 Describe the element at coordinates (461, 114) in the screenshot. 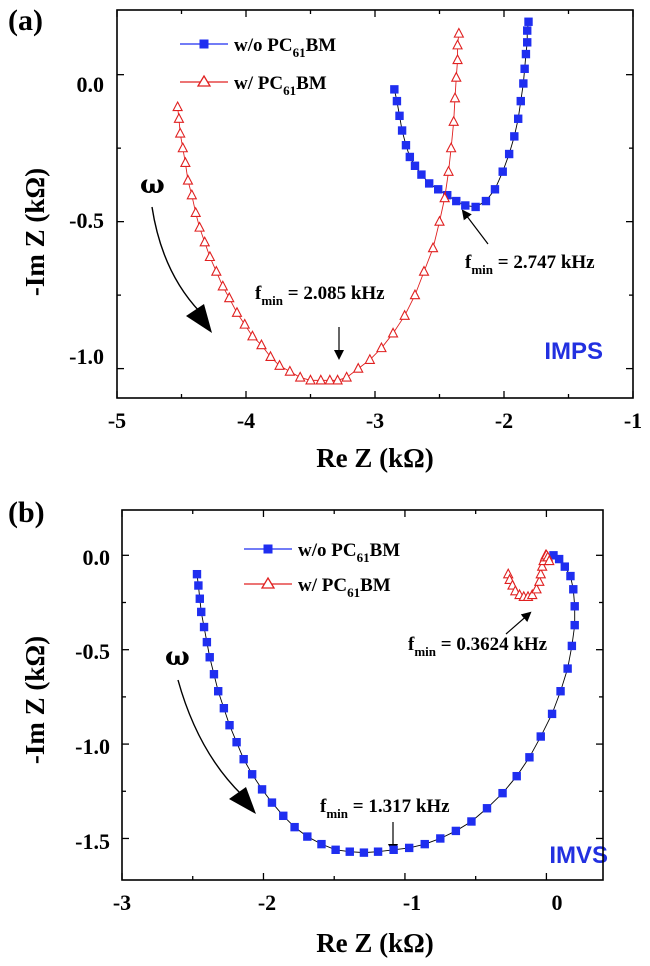

I see `series-without-pcbm` at that location.